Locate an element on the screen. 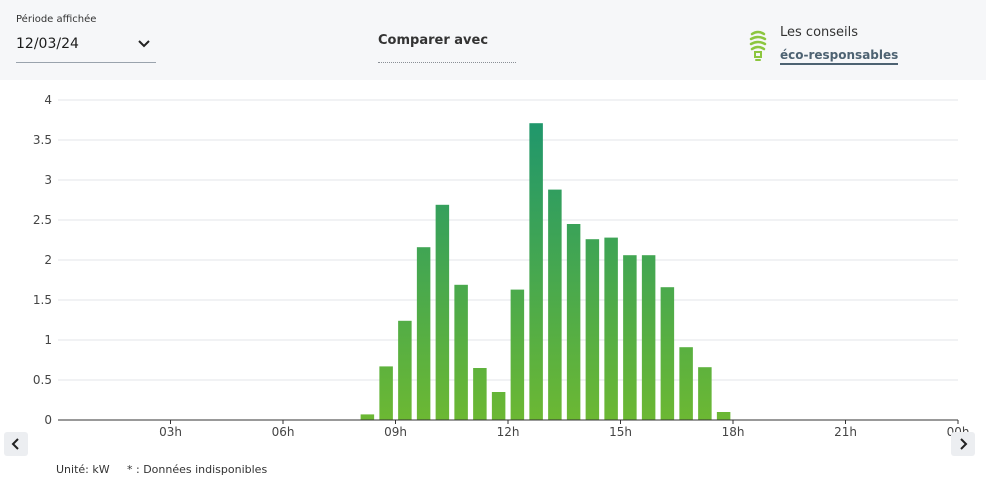  period-select: 12/03/24 is located at coordinates (86, 48).